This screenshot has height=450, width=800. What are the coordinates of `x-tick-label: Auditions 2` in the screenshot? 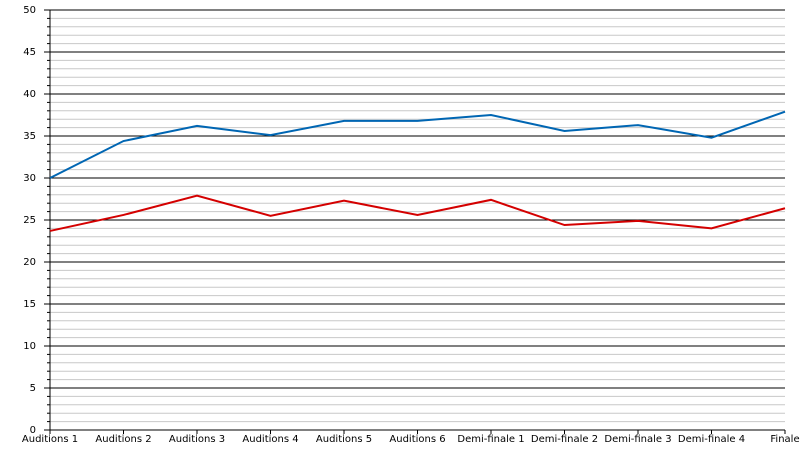 It's located at (123, 439).